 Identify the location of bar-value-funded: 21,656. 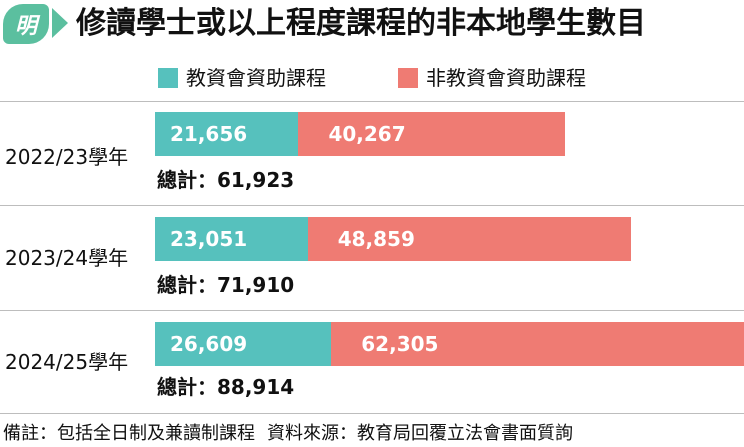
(209, 134).